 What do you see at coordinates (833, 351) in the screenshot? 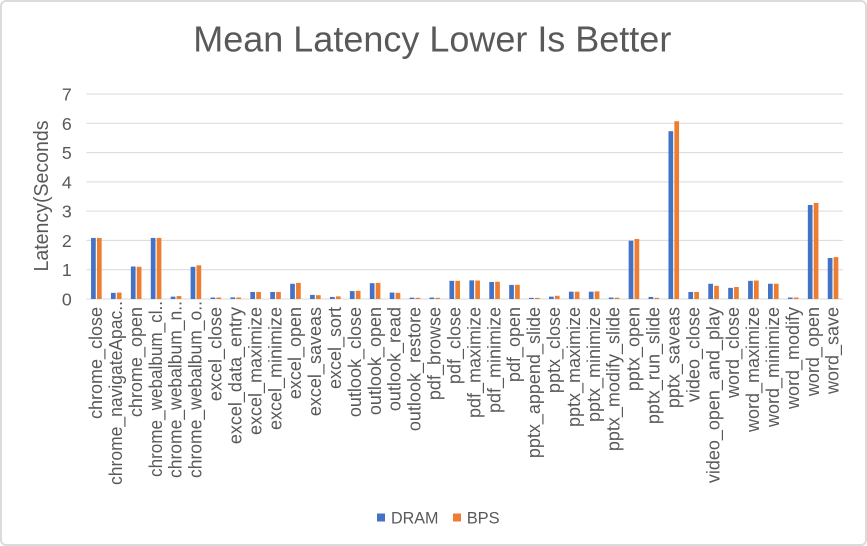
I see `svg-text: word_save` at bounding box center [833, 351].